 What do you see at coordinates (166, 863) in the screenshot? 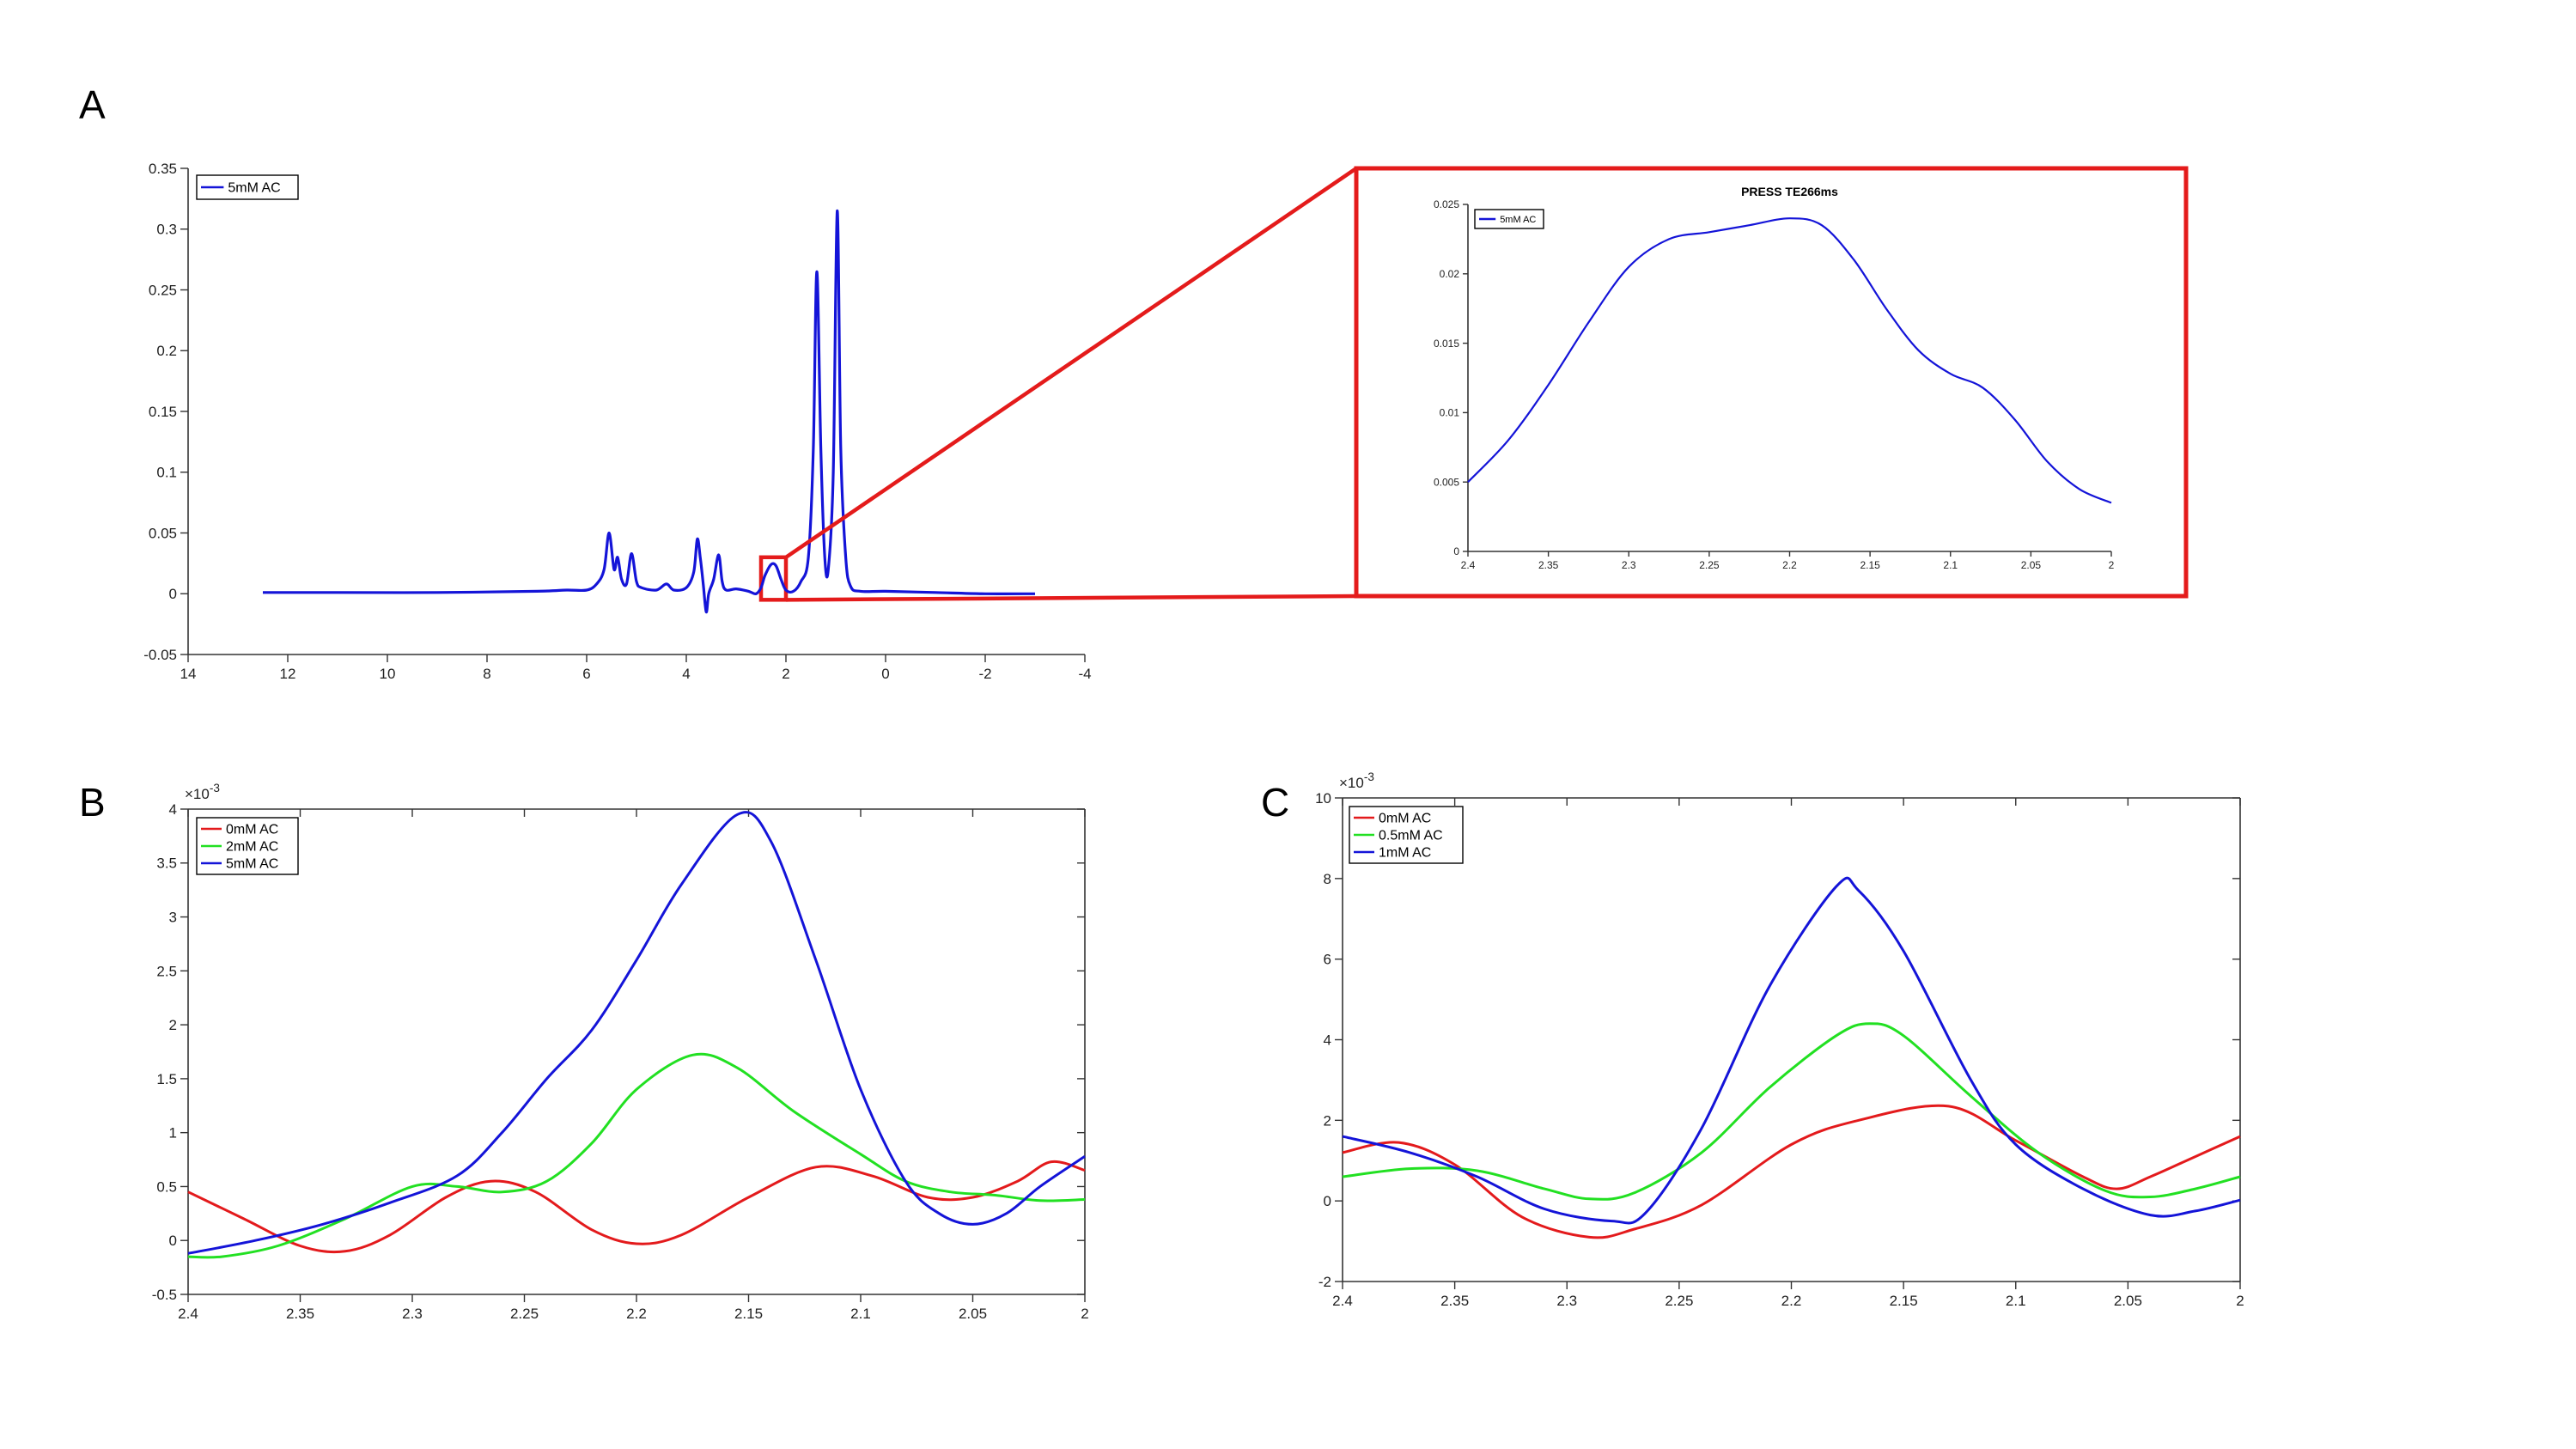
I see `y-tick-label: 3.5` at bounding box center [166, 863].